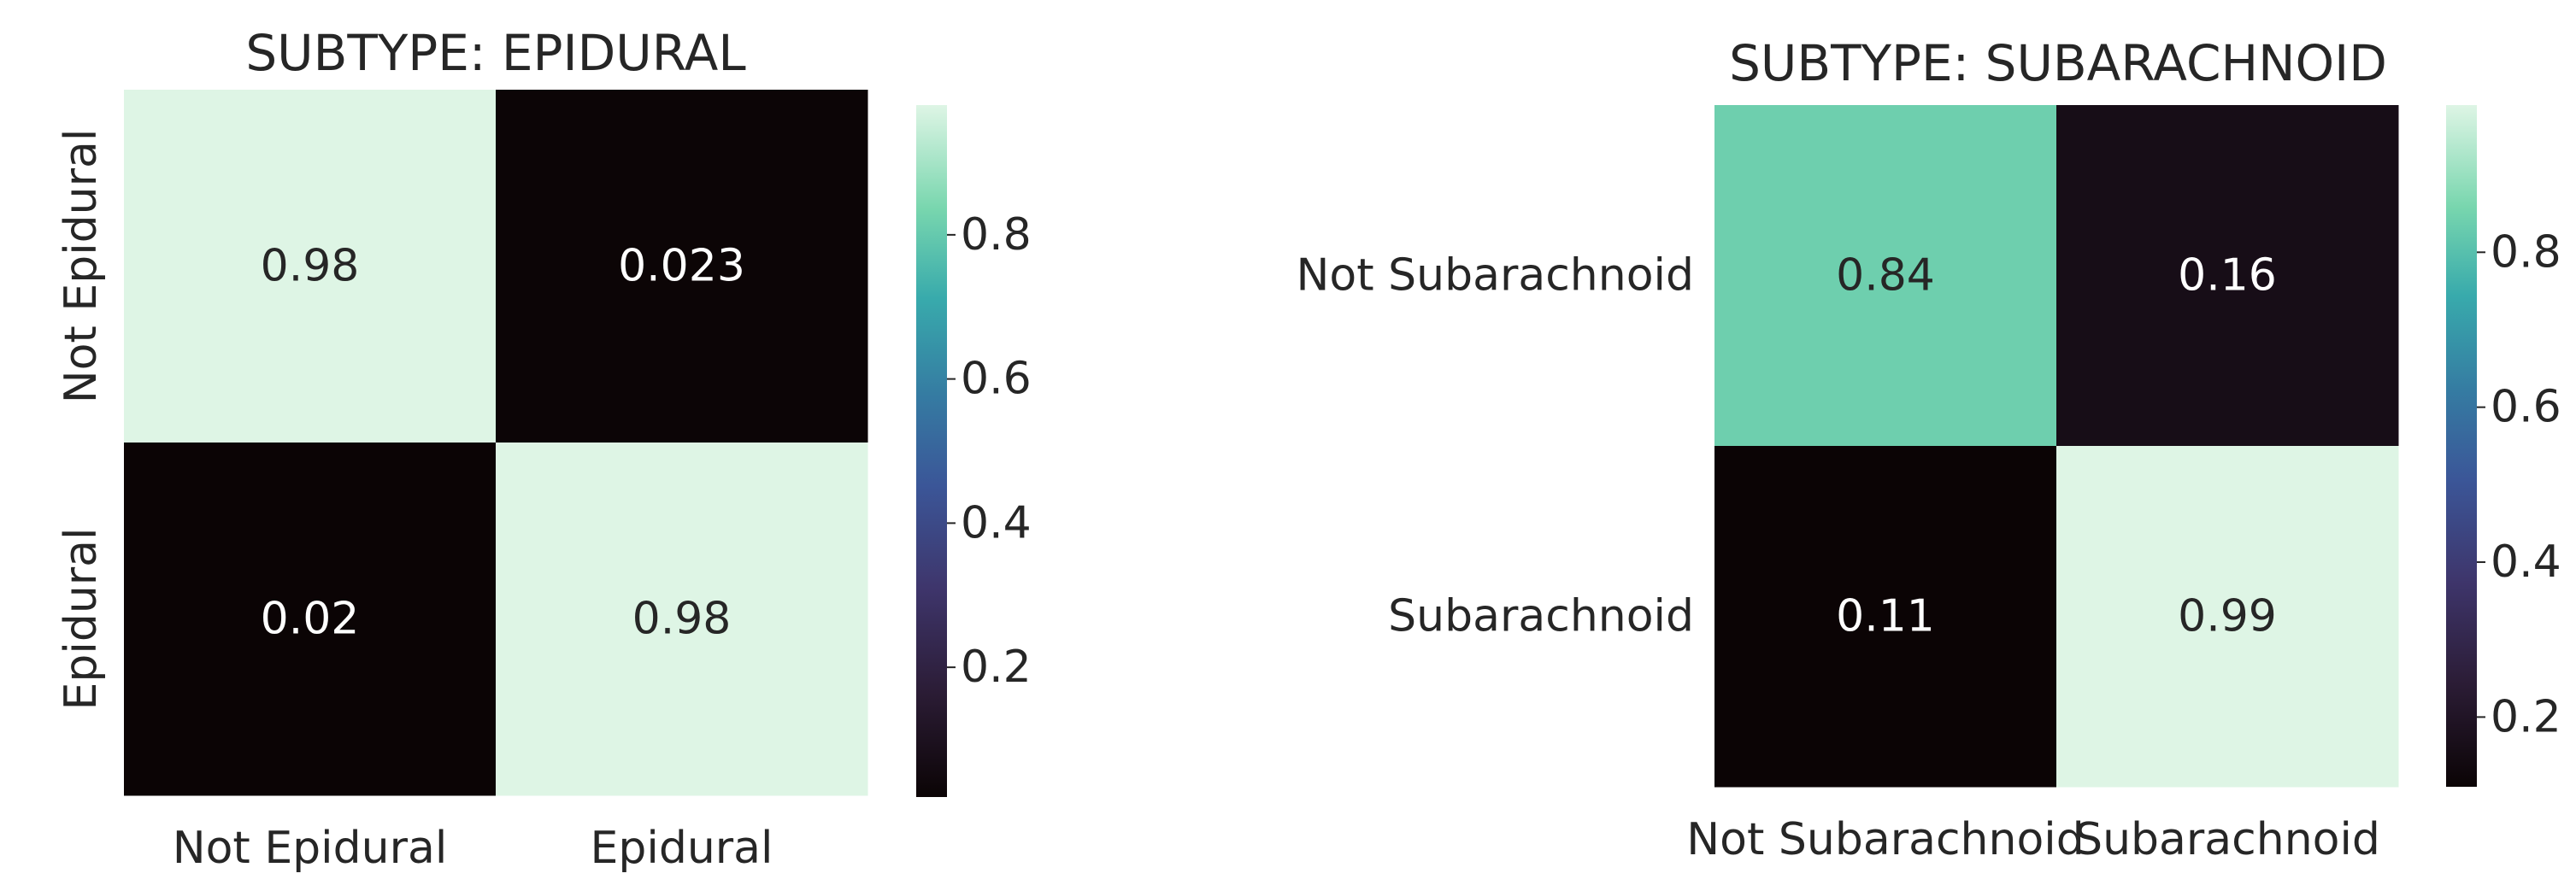  I want to click on cell-value-label: 0.16, so click(2227, 276).